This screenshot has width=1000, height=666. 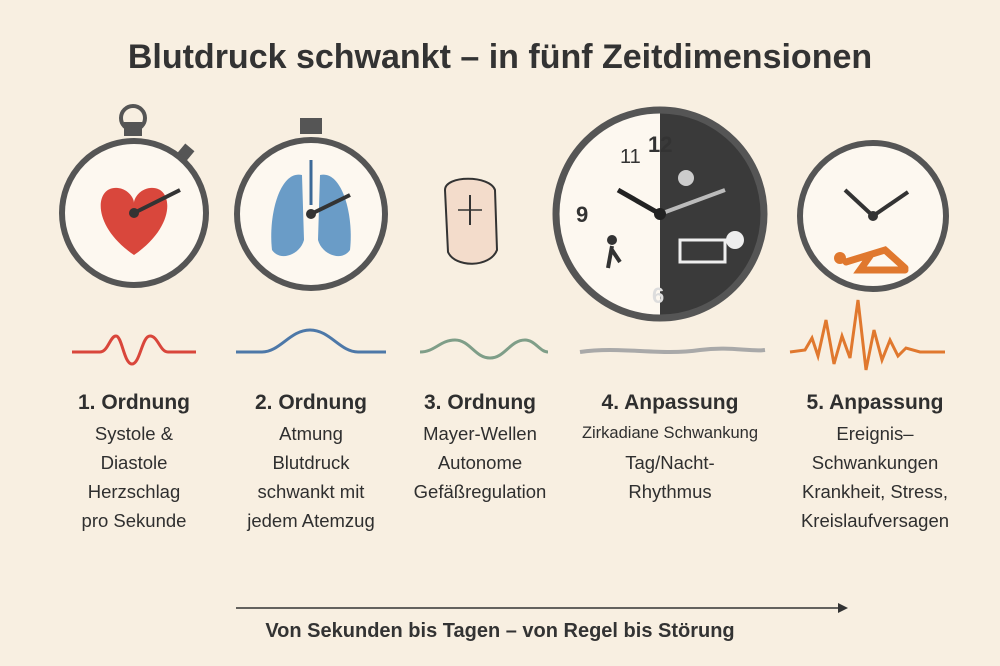 What do you see at coordinates (670, 491) in the screenshot?
I see `column-line: Rhythmus` at bounding box center [670, 491].